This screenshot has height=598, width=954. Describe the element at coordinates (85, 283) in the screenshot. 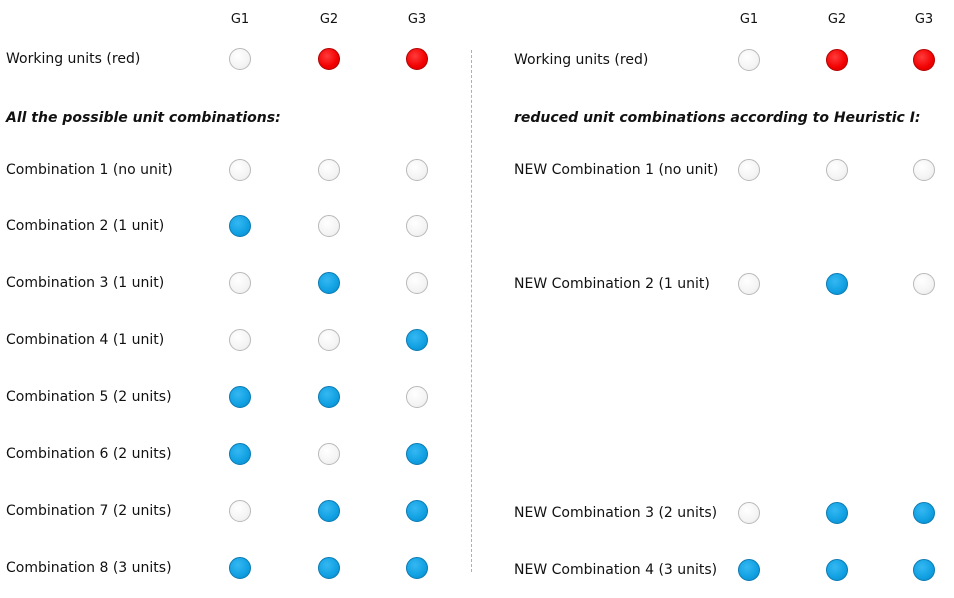

I see `combination-label: Combination 3 (1 unit)` at that location.